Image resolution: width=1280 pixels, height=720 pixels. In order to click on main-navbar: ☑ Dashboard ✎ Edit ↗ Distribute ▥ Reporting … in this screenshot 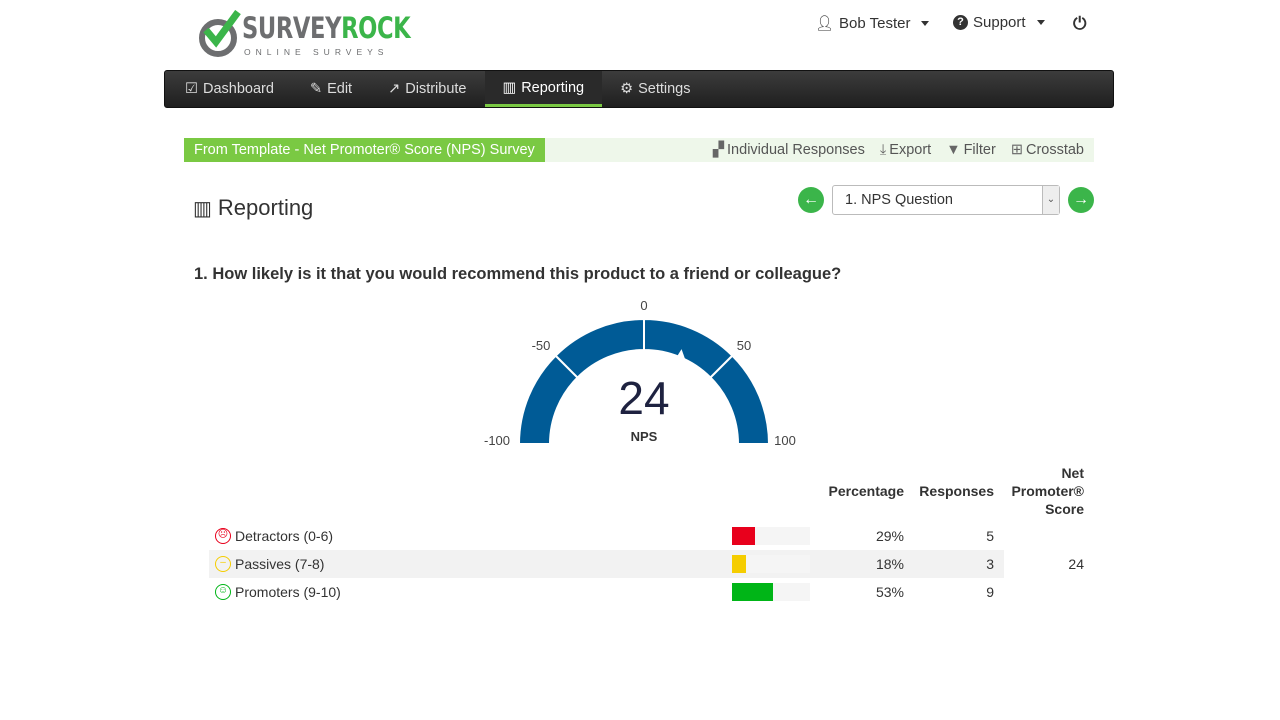, I will do `click(639, 89)`.